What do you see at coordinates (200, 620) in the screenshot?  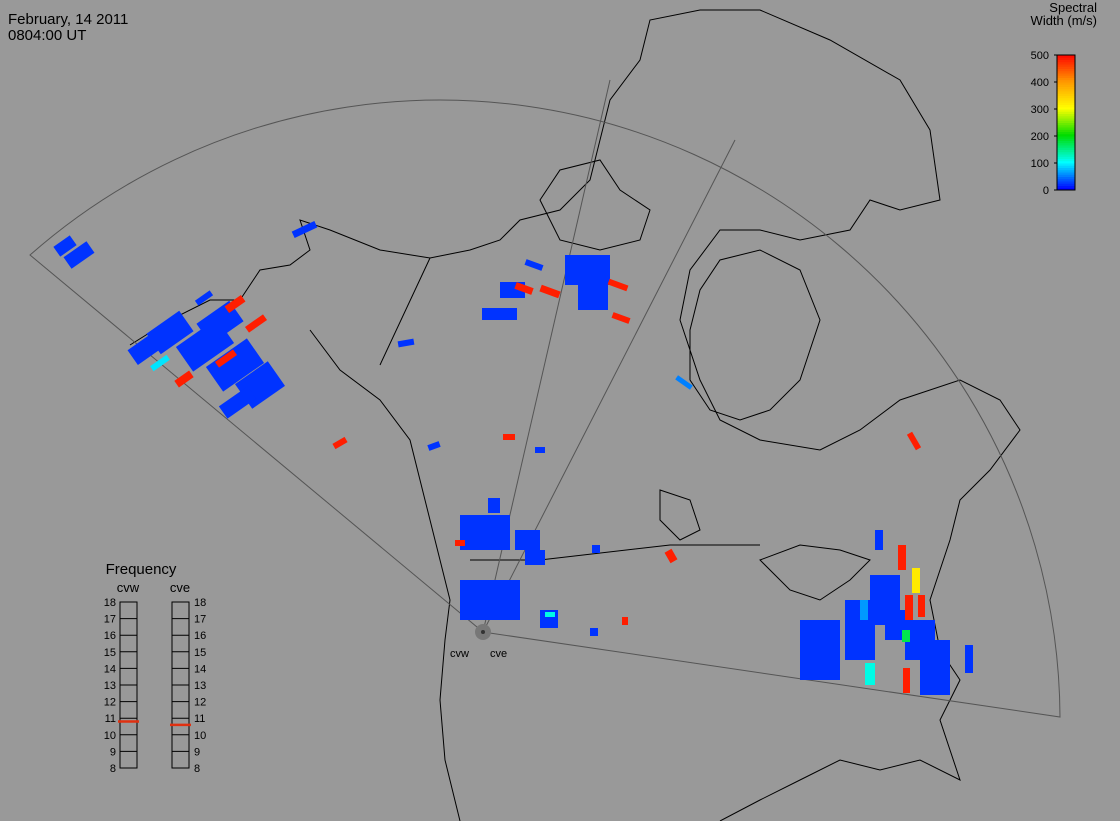 I see `frequency-tick-label: 17` at bounding box center [200, 620].